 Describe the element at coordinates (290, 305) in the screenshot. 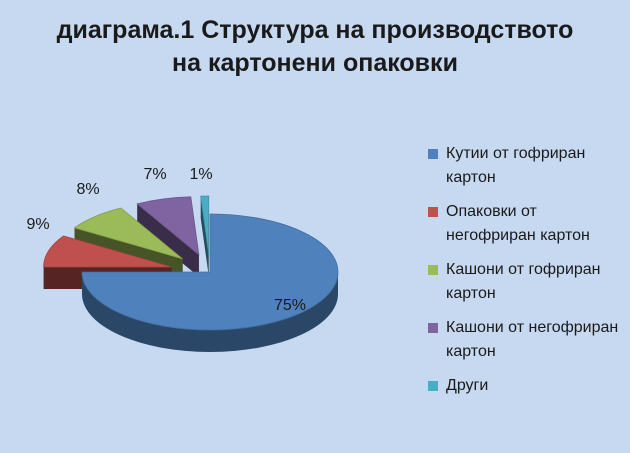

I see `data-label: 75%` at that location.